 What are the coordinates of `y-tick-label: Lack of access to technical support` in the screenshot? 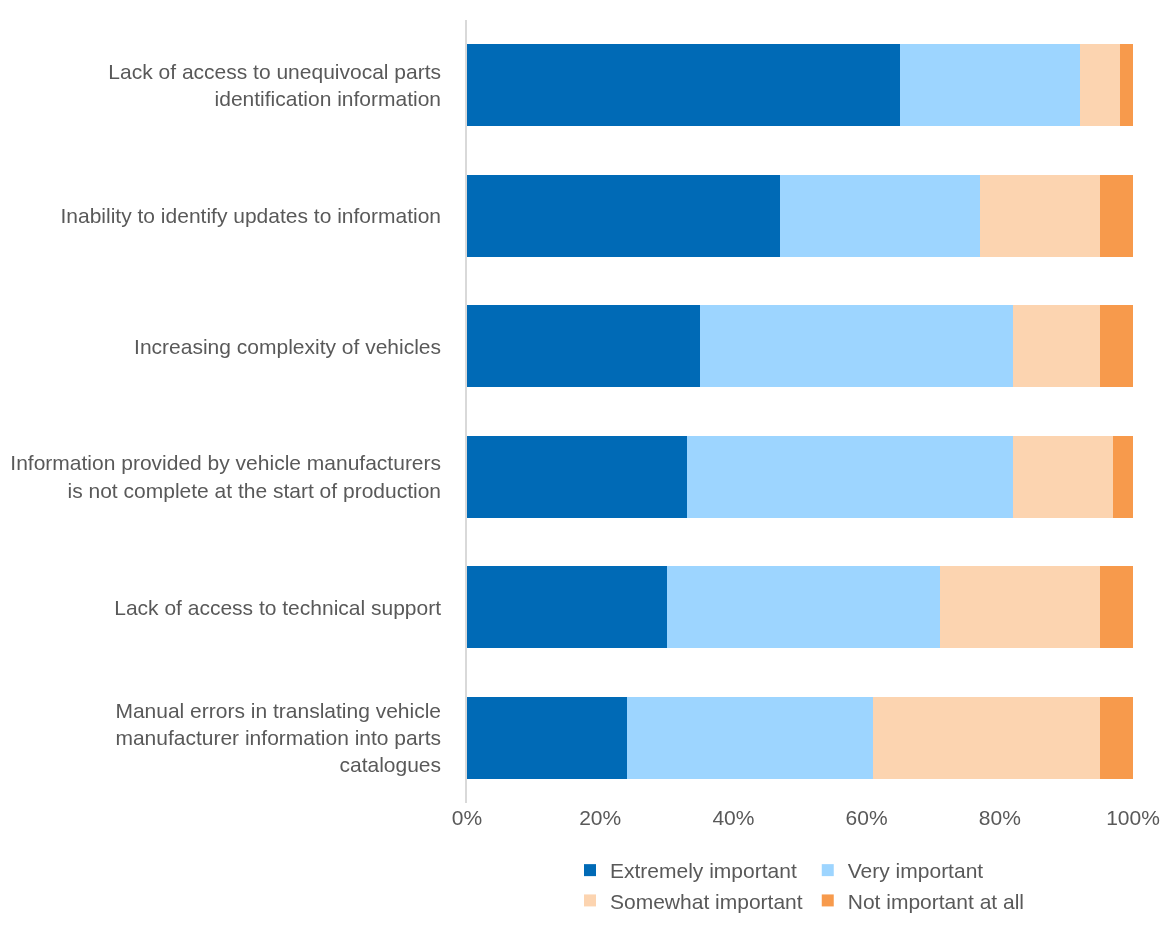 It's located at (278, 607).